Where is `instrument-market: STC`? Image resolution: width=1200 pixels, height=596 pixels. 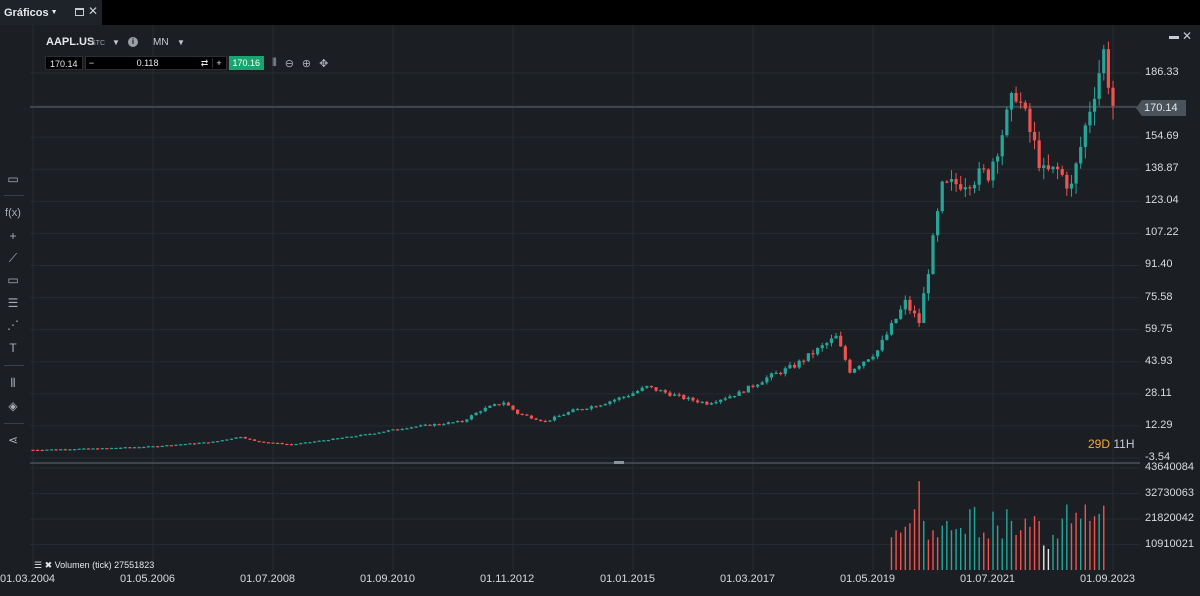 instrument-market: STC is located at coordinates (98, 43).